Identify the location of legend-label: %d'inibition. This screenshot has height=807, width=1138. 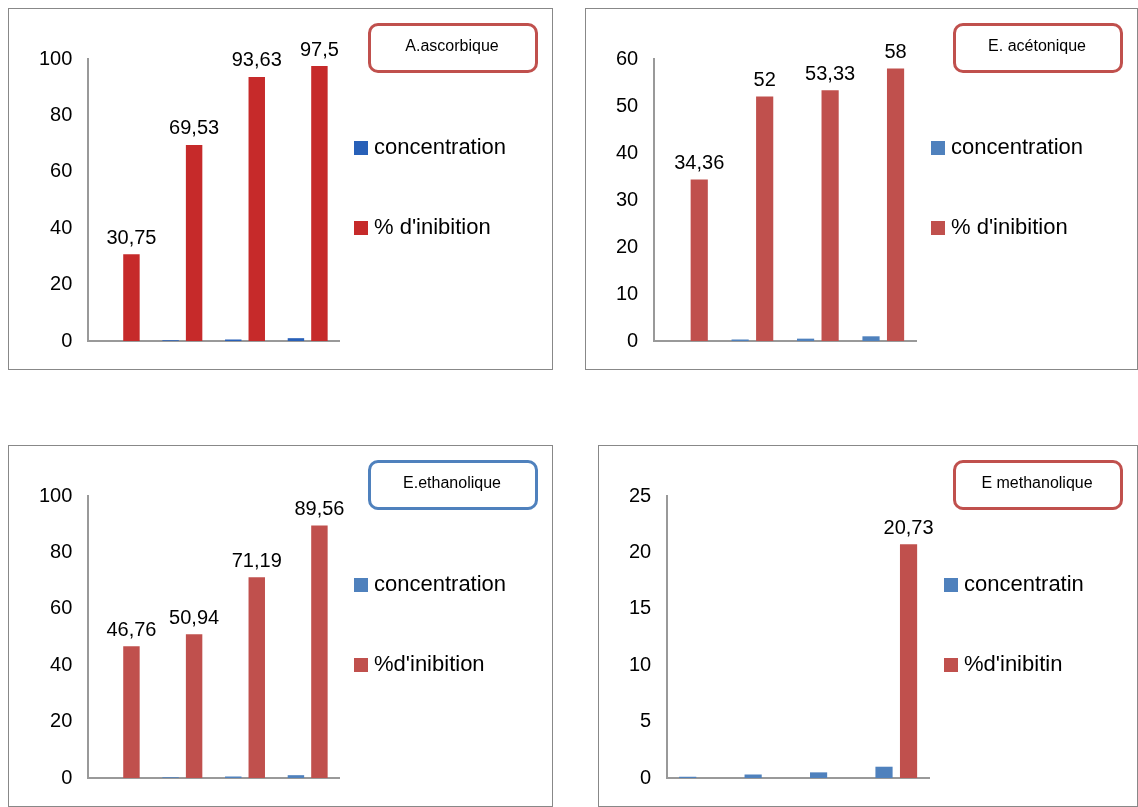
(429, 663).